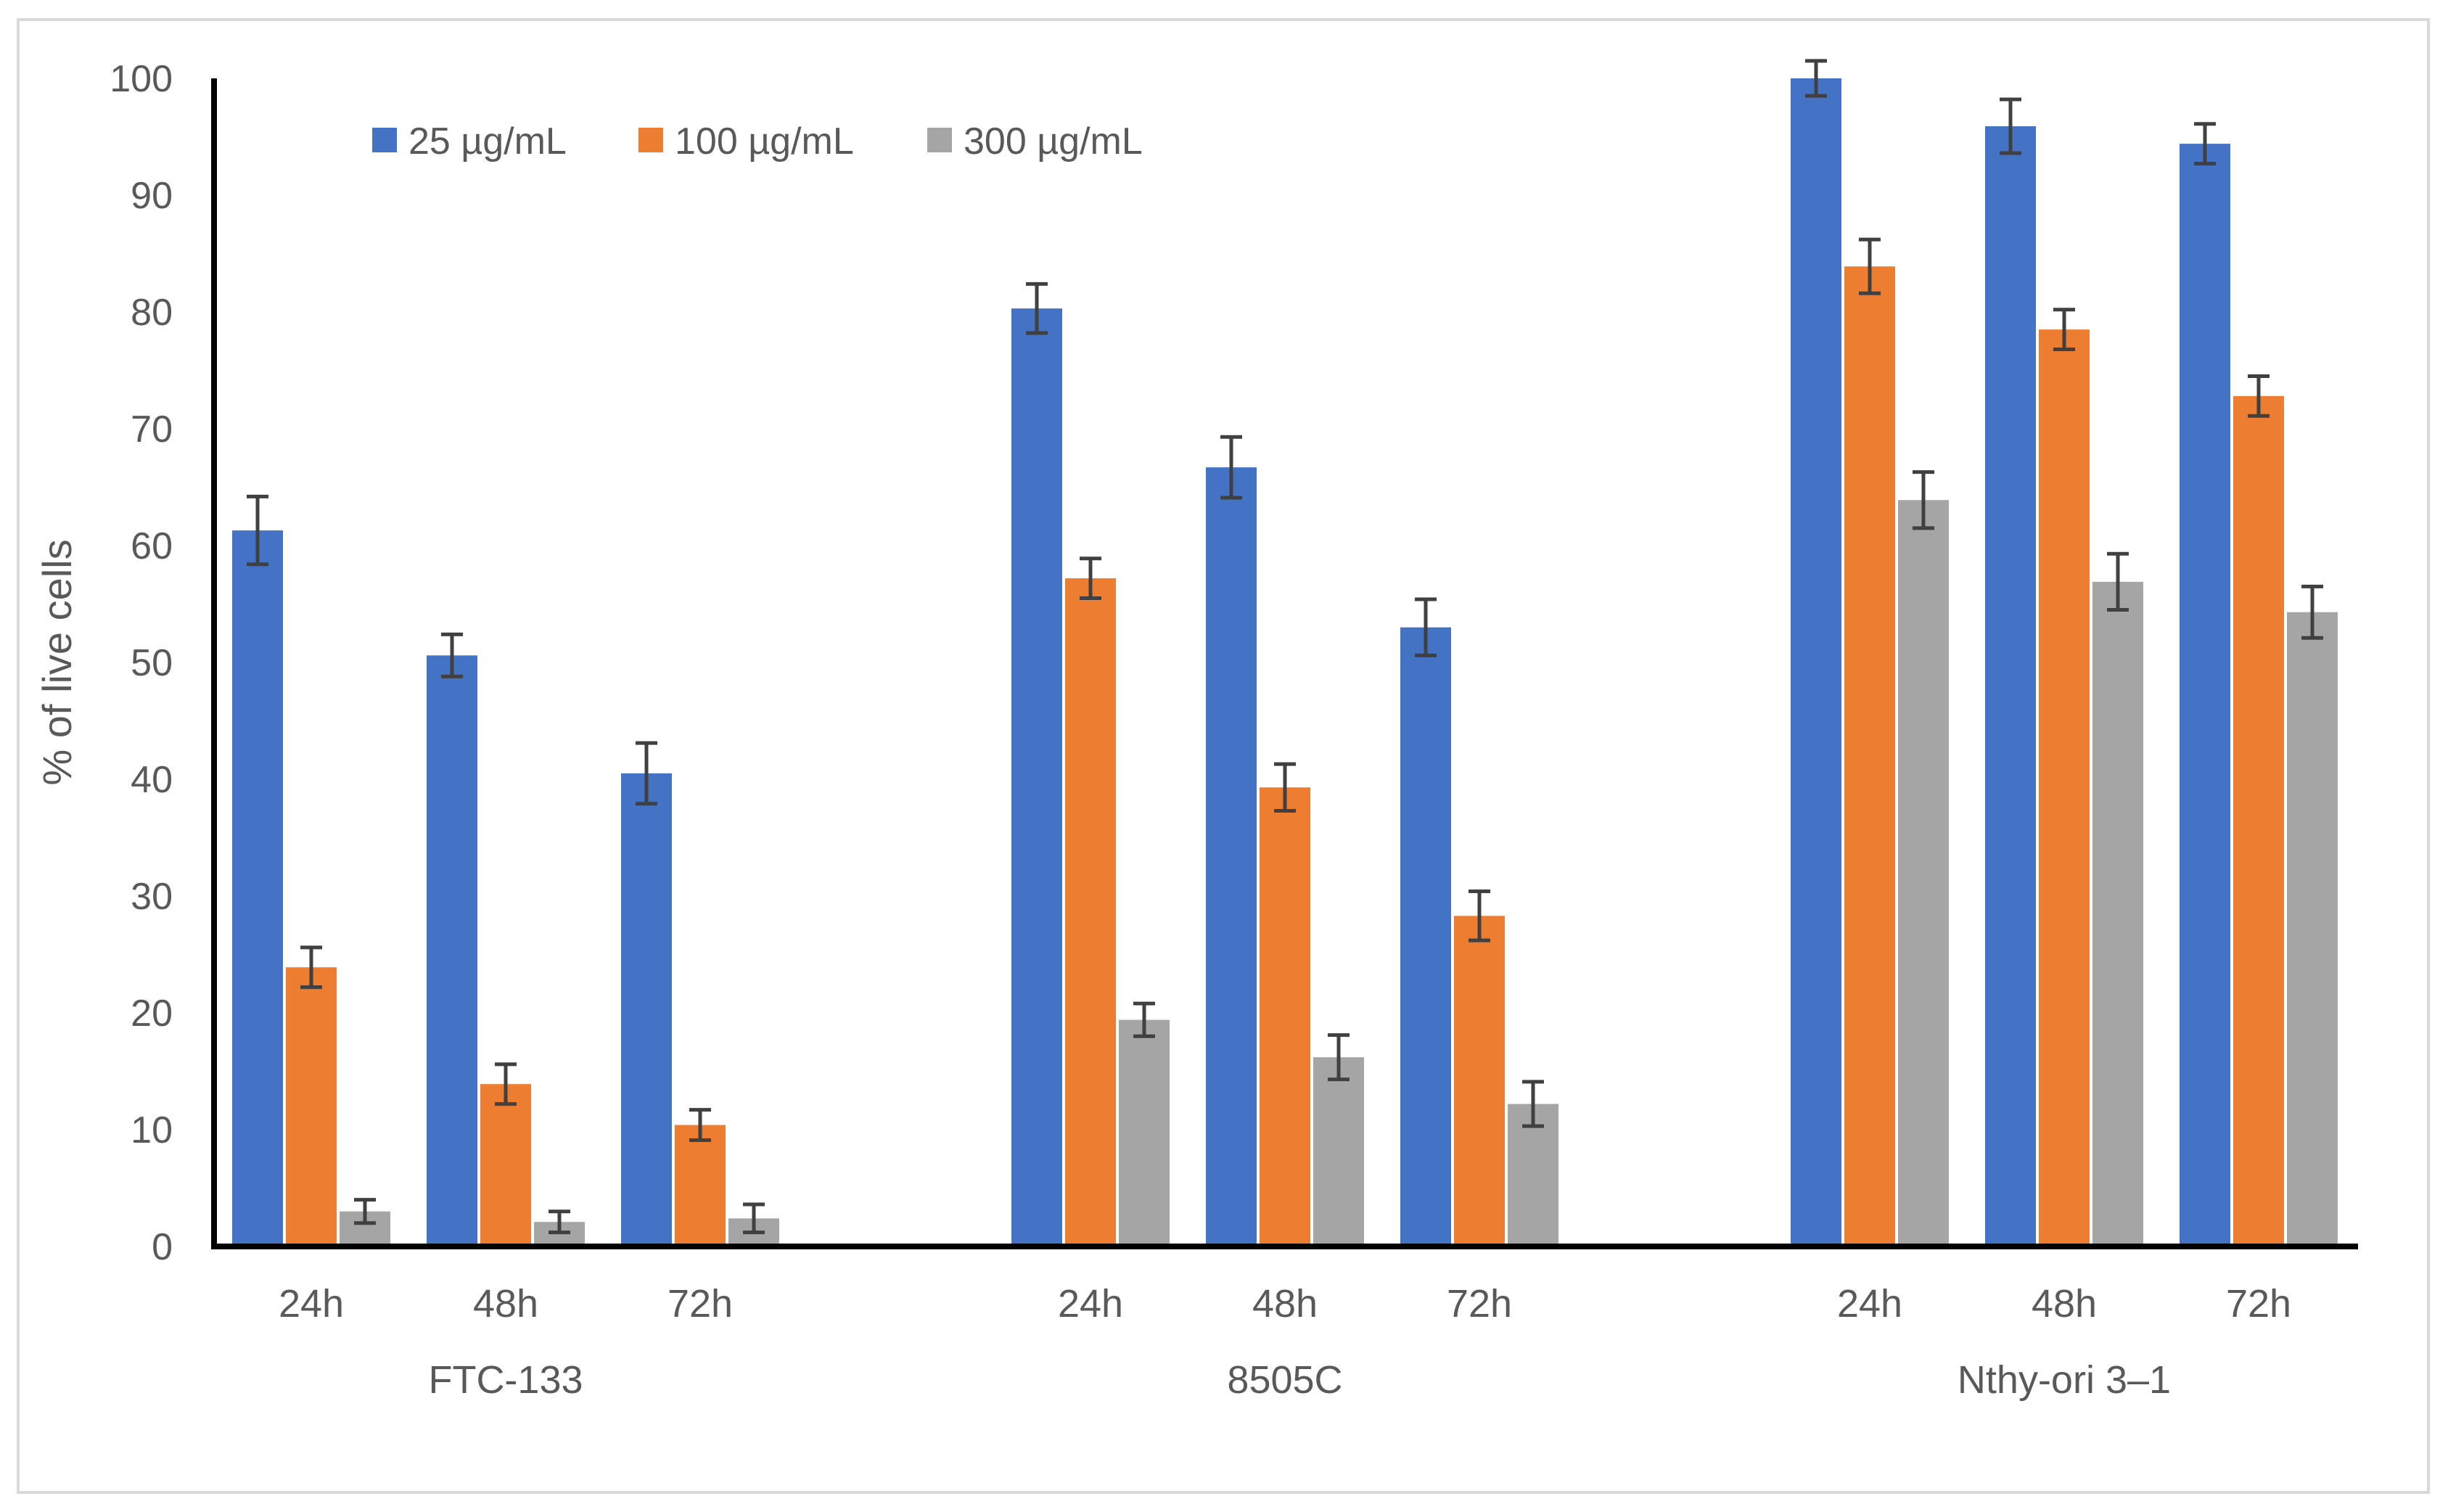 The height and width of the screenshot is (1512, 2448). I want to click on x-tick-labels: 24h 48h 72h 24h 48h 72h 24h 48h 72h, so click(1285, 1304).